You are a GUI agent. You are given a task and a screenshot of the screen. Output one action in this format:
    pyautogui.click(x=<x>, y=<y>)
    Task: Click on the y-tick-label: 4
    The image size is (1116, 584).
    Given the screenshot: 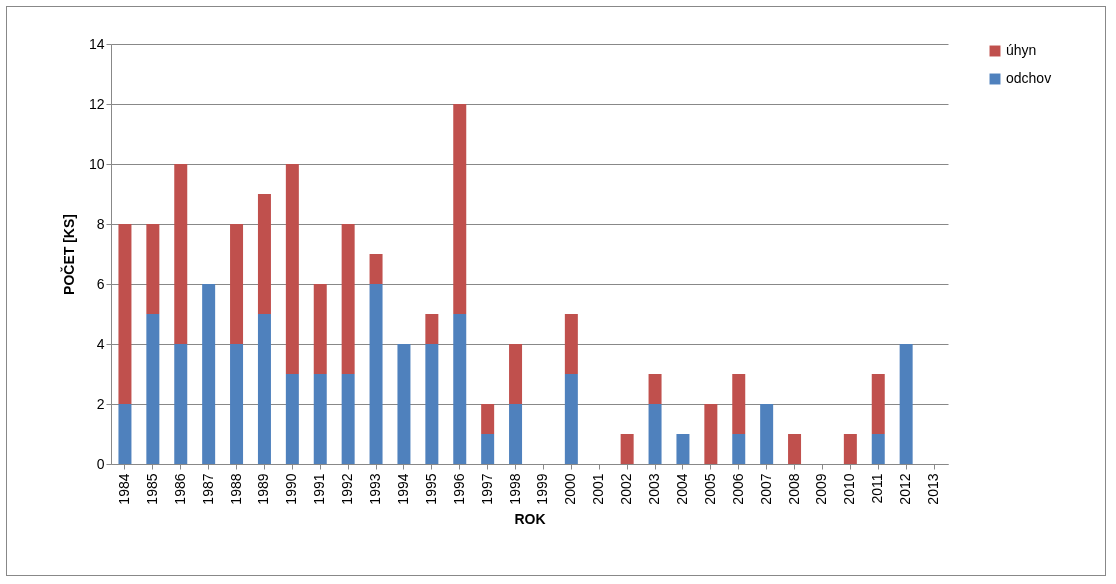 What is the action you would take?
    pyautogui.click(x=100, y=343)
    